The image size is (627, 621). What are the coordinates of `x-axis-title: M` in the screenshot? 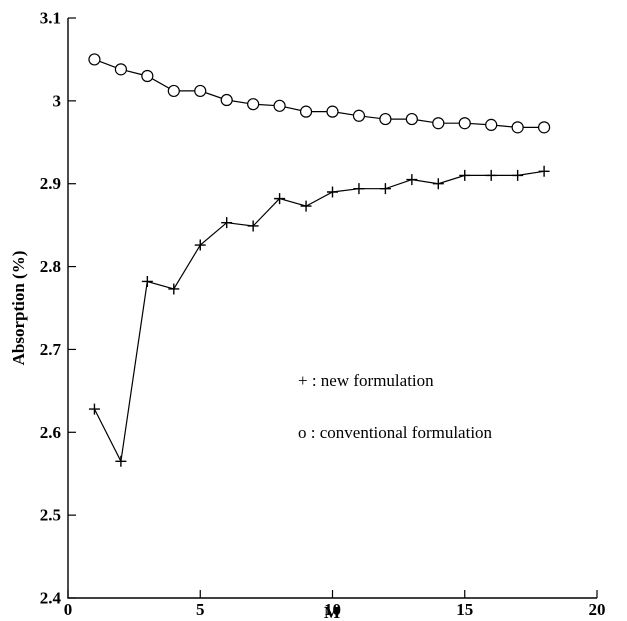 It's located at (332, 612).